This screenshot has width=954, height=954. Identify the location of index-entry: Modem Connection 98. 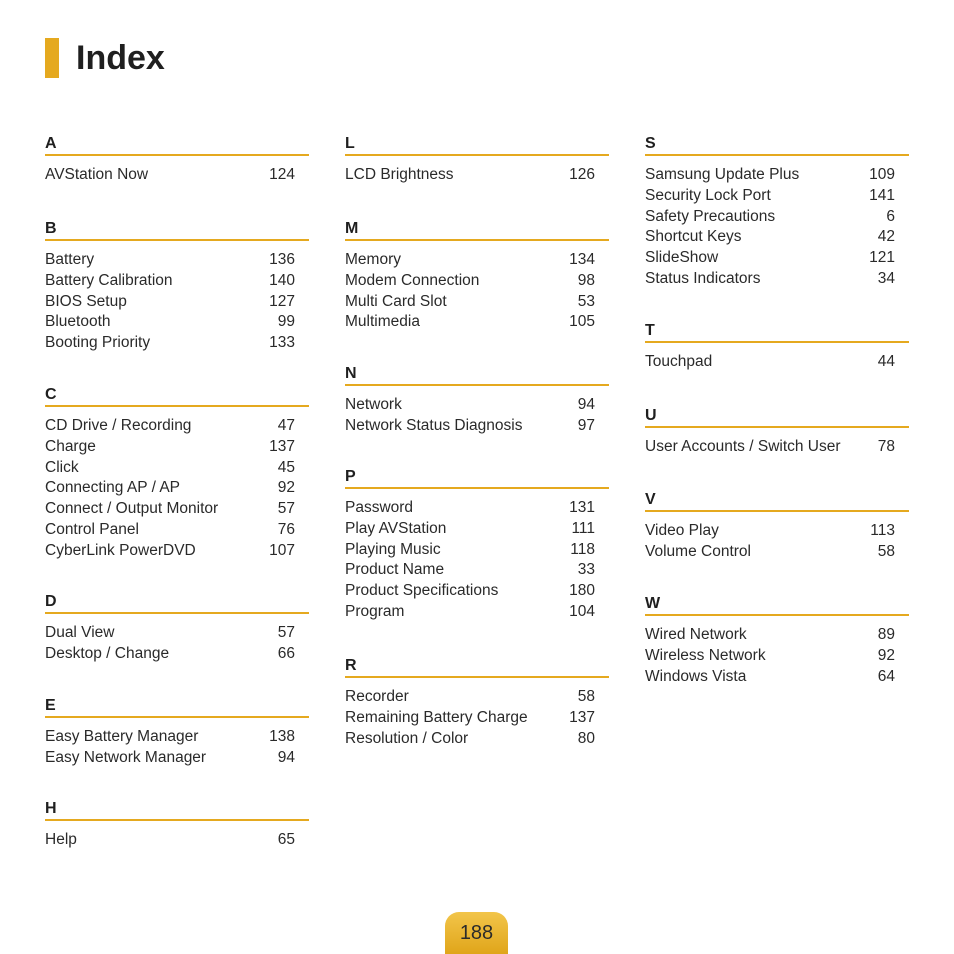
(477, 281).